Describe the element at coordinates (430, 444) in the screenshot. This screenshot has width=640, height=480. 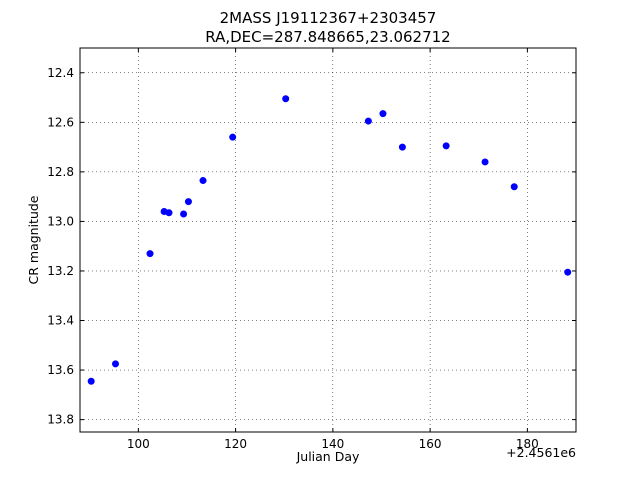
I see `x-tick-label: 160` at that location.